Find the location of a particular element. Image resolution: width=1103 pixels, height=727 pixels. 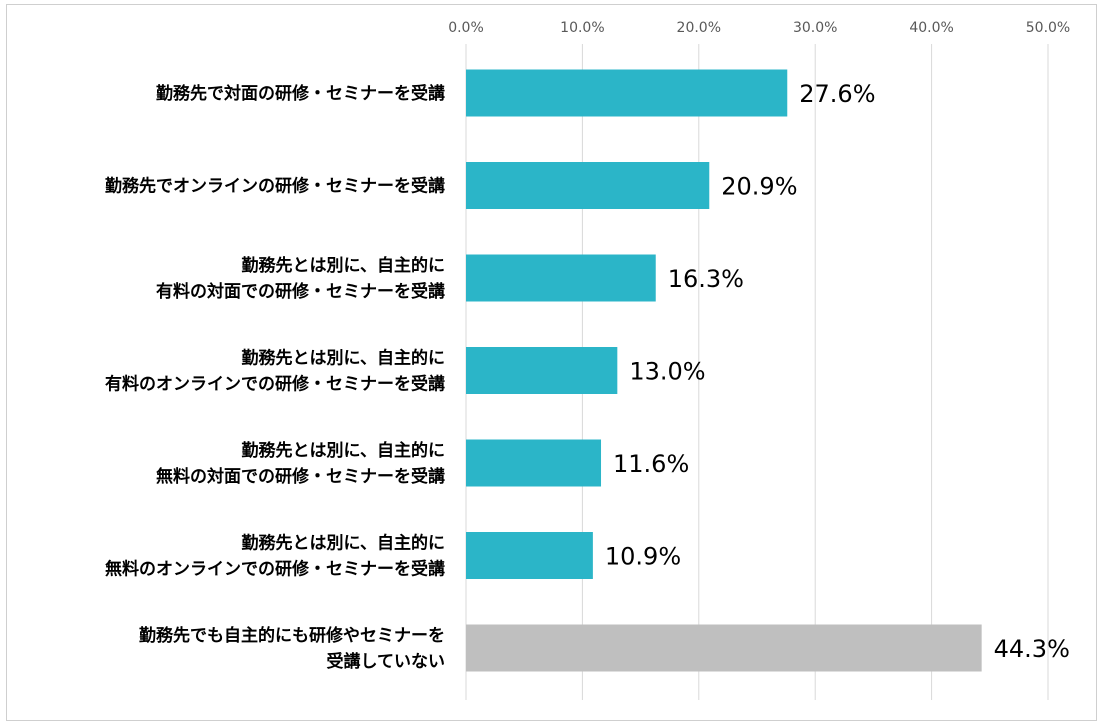

data-label: 27.6% is located at coordinates (837, 94).